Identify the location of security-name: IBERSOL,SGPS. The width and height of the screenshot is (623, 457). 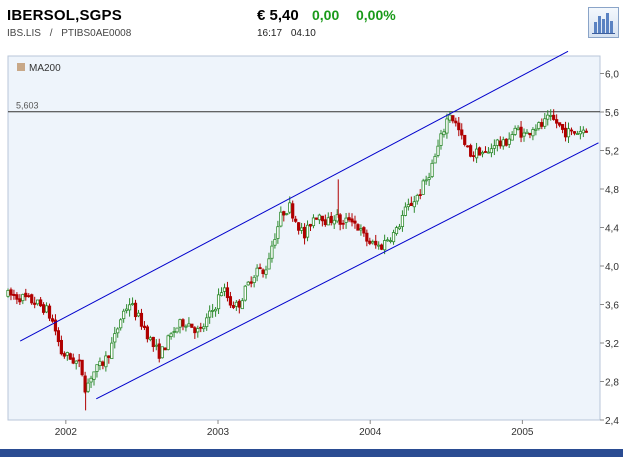
(64, 15).